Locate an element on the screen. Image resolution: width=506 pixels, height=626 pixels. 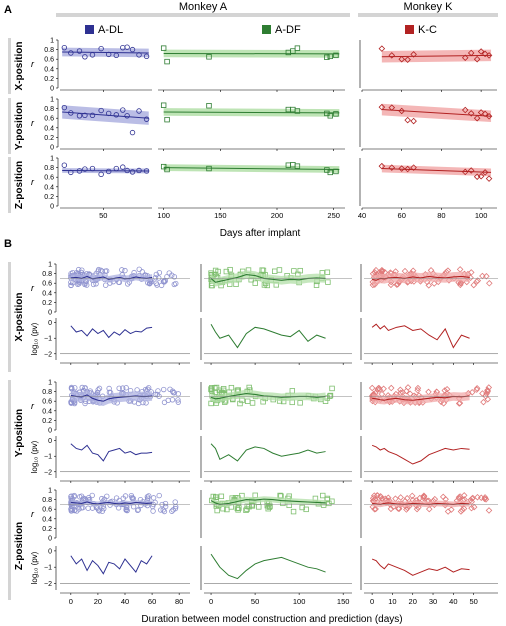
axis-label-pv-b-z-position: log₁₀ (pv) is located at coordinates (34, 567).